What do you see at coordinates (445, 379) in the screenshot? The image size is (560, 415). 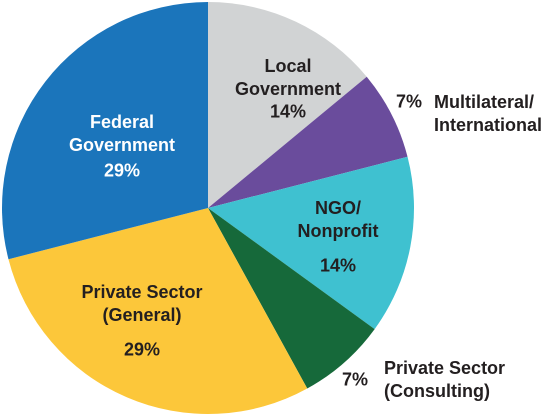 I see `slice-label: Private Sector (Consulting)` at bounding box center [445, 379].